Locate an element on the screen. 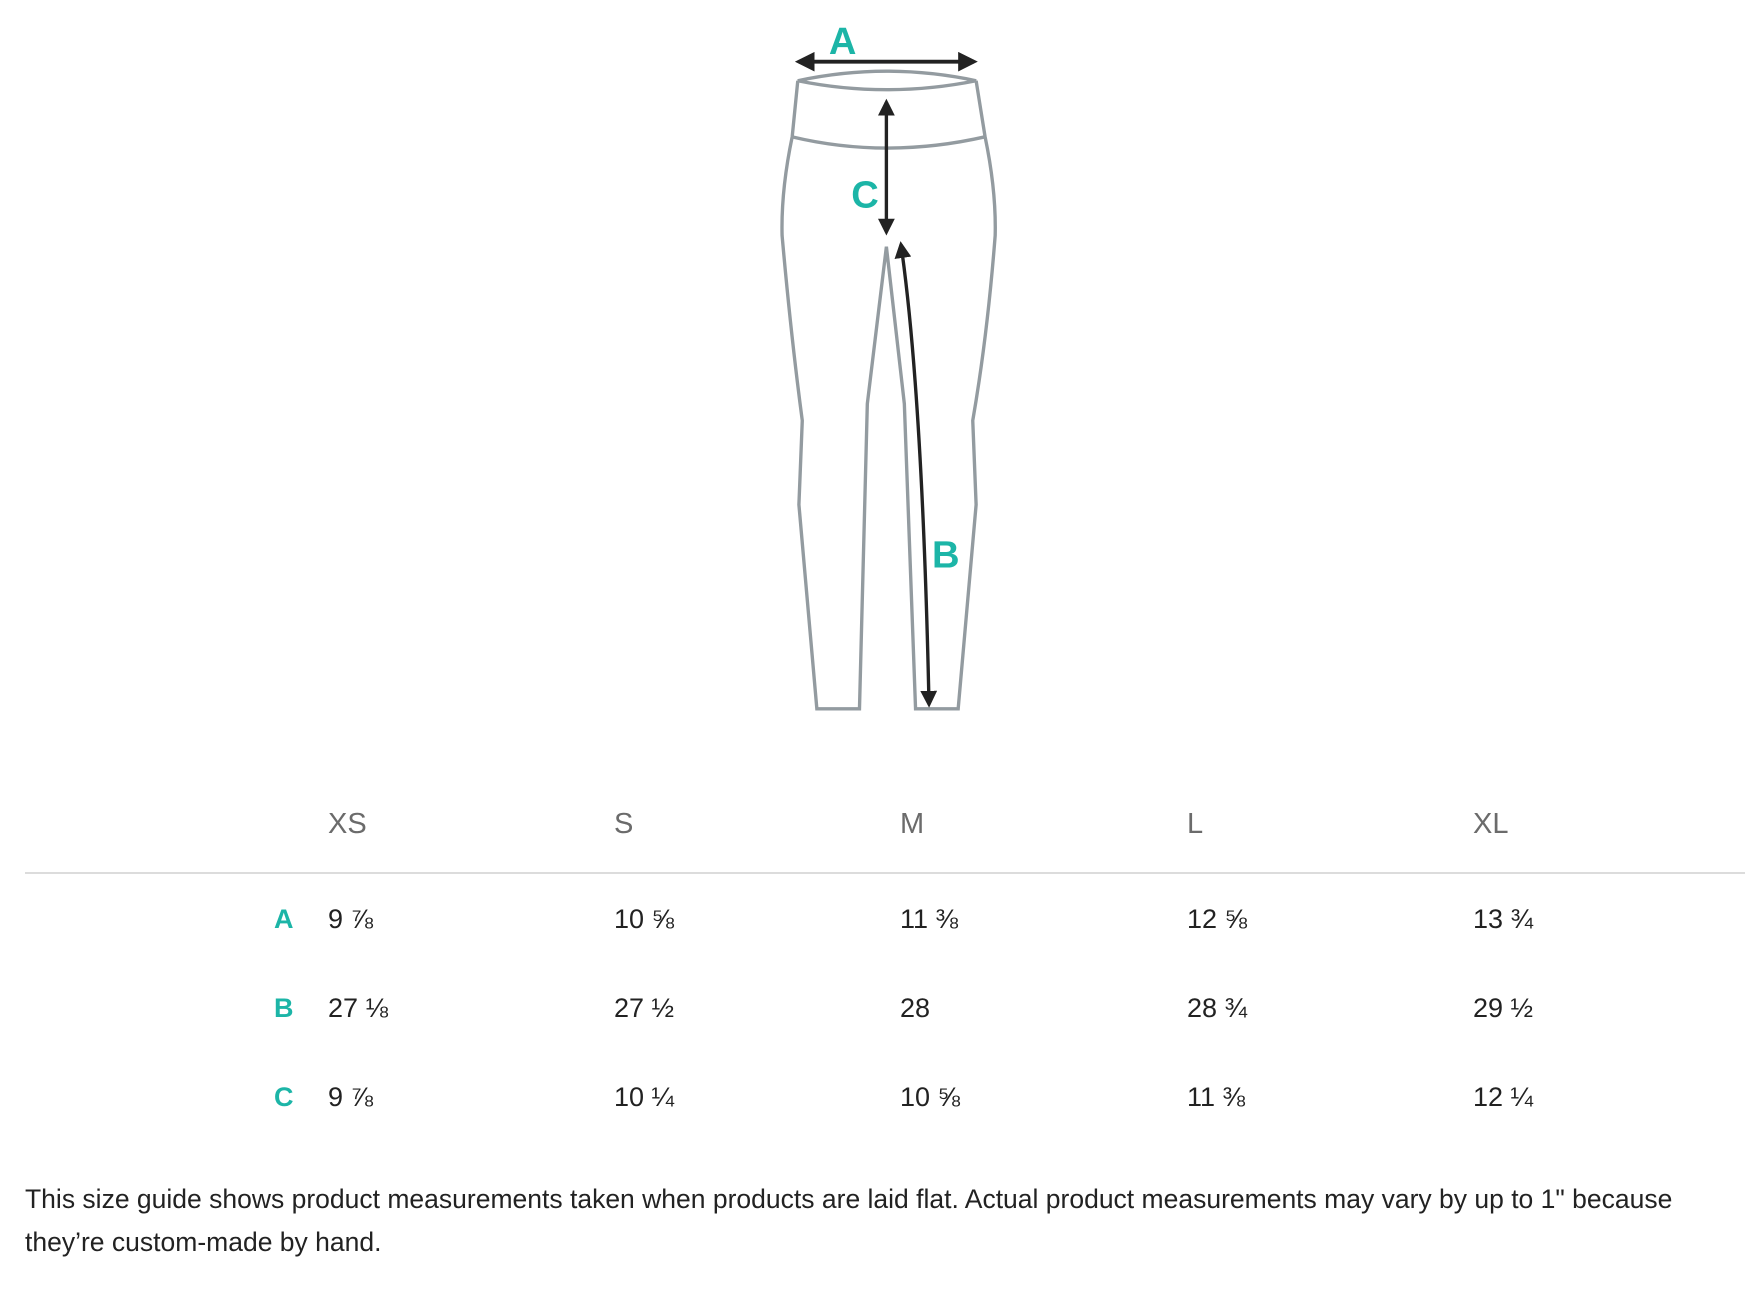 This screenshot has width=1760, height=1296. table-cell: 28 is located at coordinates (915, 1008).